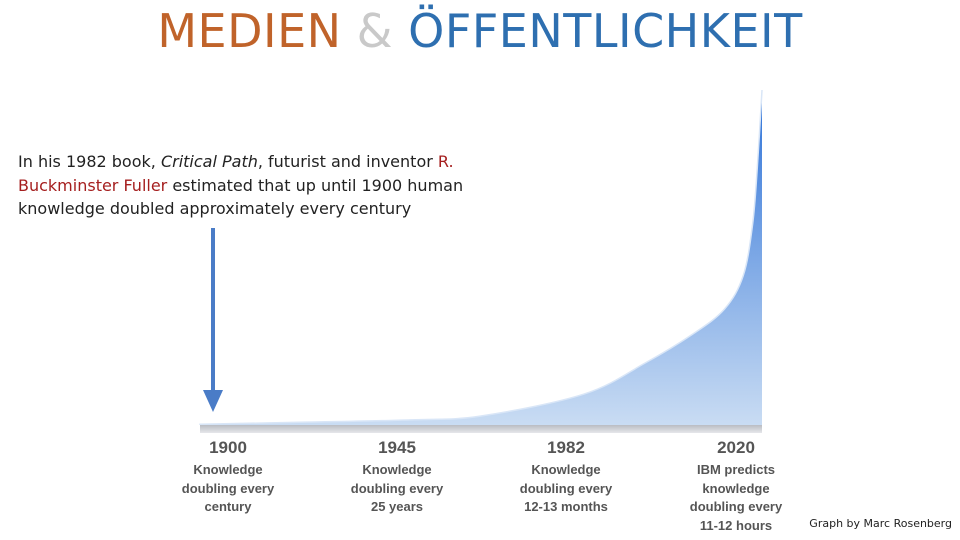  What do you see at coordinates (347, 161) in the screenshot?
I see `quote-text-2: , futurist and inventor` at bounding box center [347, 161].